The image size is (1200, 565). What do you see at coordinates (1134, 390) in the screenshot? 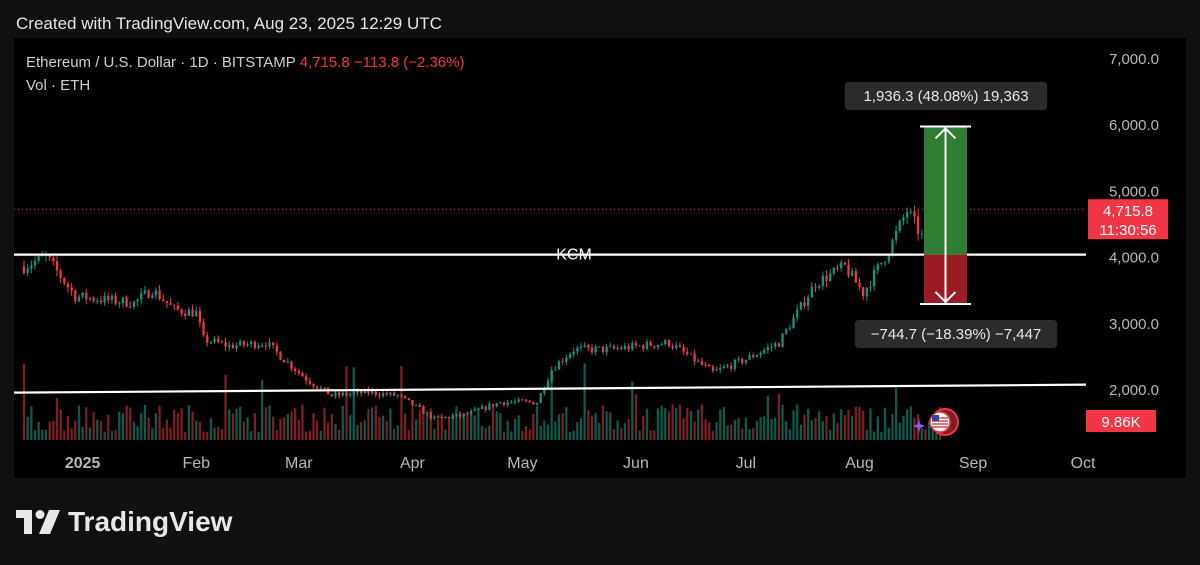
I see `y-tick-label: 2,000.0` at bounding box center [1134, 390].